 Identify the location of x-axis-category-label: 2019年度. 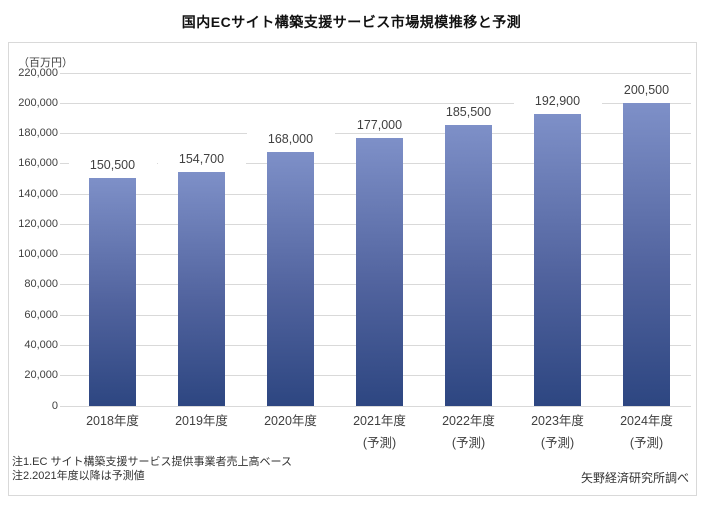
(201, 421).